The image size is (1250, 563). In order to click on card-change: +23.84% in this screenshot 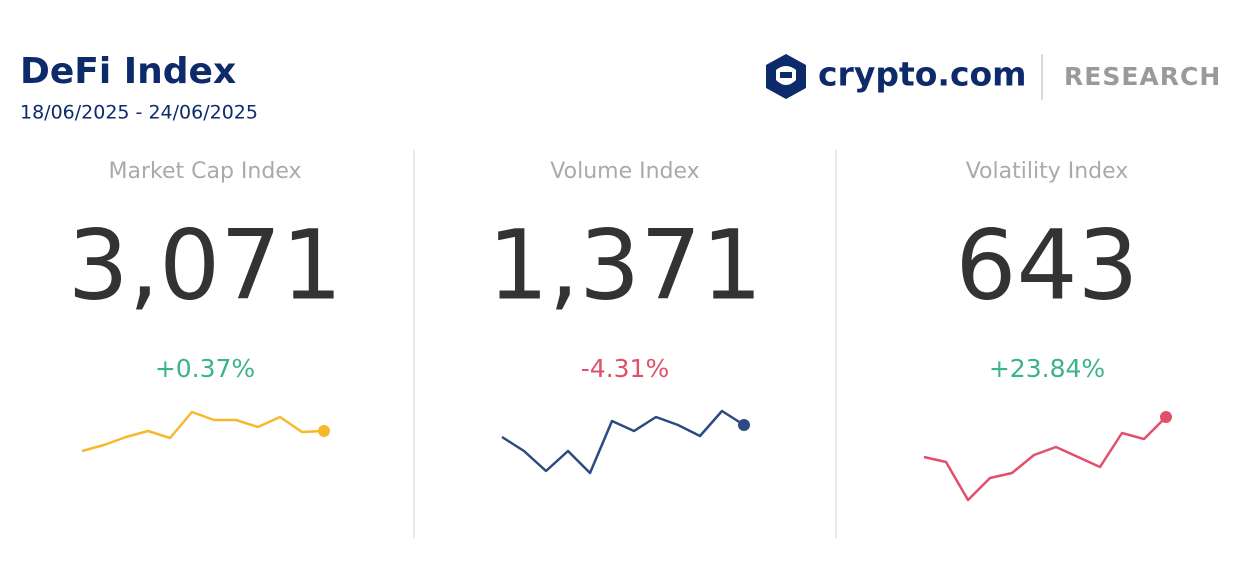, I will do `click(1047, 368)`.